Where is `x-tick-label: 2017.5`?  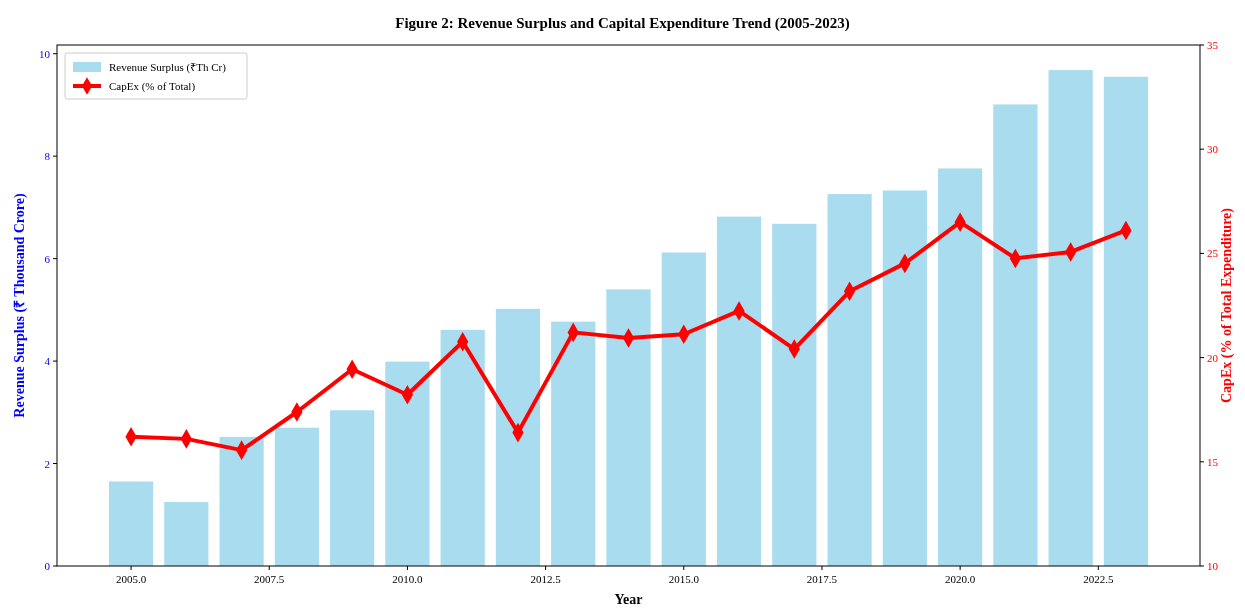
x-tick-label: 2017.5 is located at coordinates (822, 579).